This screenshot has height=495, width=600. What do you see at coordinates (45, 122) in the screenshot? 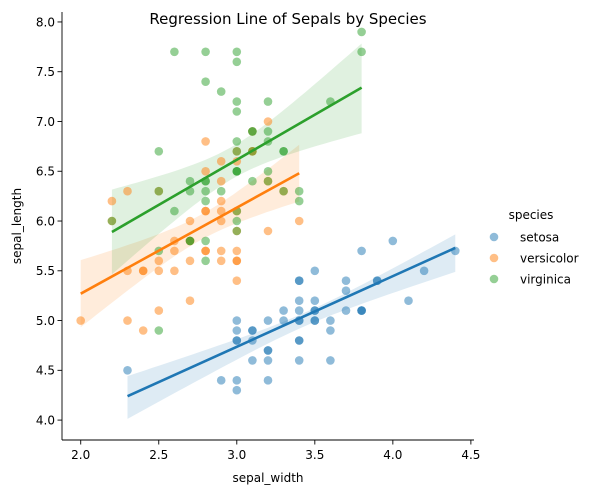
I see `y-tick-label: 7.0` at bounding box center [45, 122].